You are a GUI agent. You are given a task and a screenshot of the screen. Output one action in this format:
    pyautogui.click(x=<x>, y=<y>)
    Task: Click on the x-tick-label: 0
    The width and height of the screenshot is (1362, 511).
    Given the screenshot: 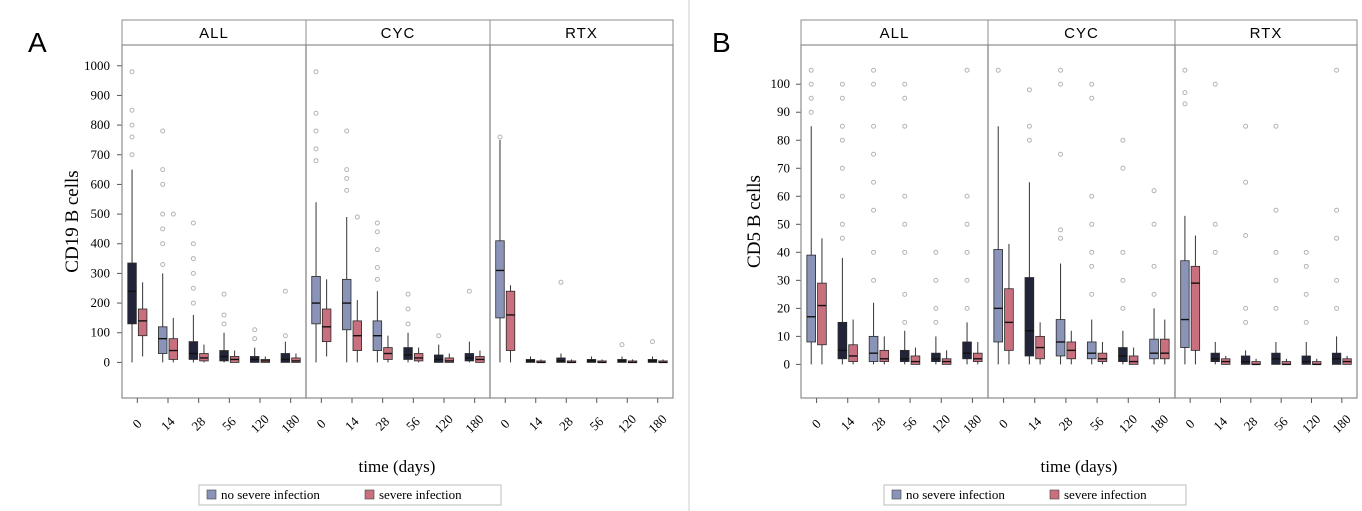 What is the action you would take?
    pyautogui.click(x=320, y=423)
    